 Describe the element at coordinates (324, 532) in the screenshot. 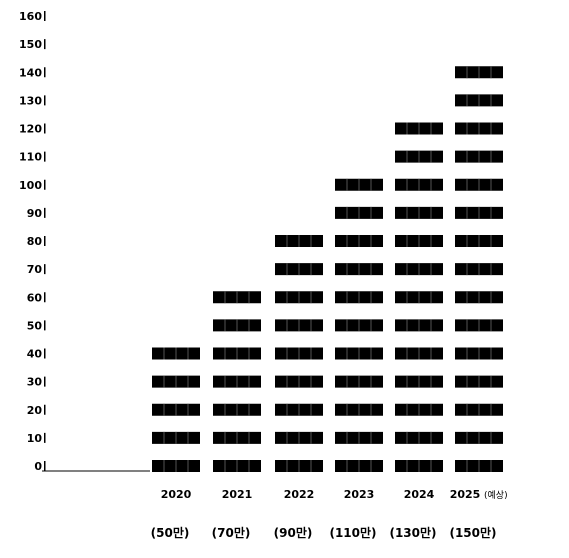

I see `x-axis-sublabels: (50만) (70만) (90만) (110만) (130만) (150만)` at that location.